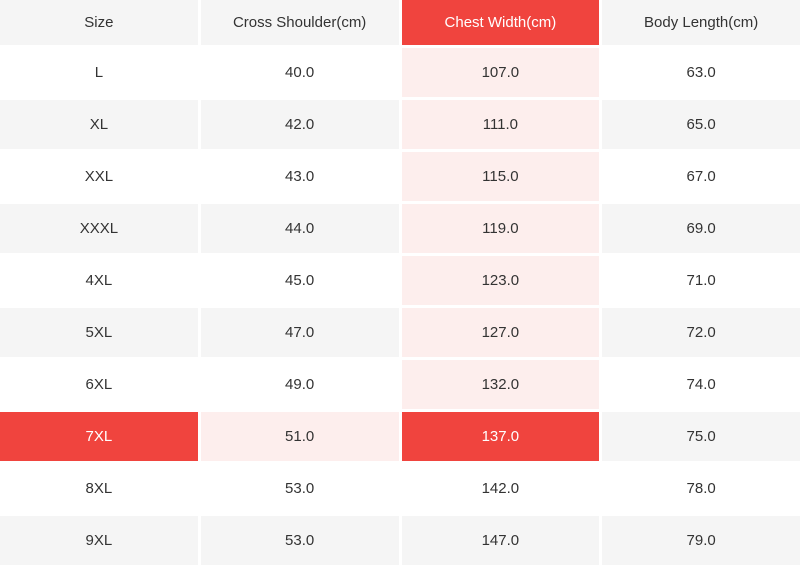 The image size is (800, 565). What do you see at coordinates (500, 488) in the screenshot?
I see `table-cell: 142.0` at bounding box center [500, 488].